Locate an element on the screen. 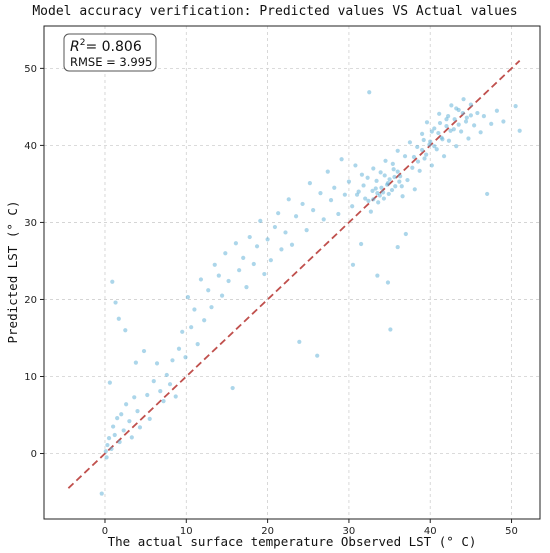 This screenshot has height=553, width=550. stats-box: R2= 0.806 RMSE = 3.995 is located at coordinates (110, 52).